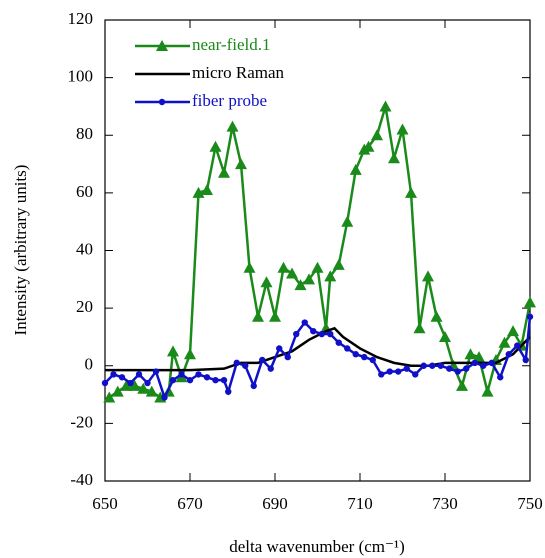 This screenshot has width=545, height=558. What do you see at coordinates (84, 248) in the screenshot?
I see `y-tick-label: 40` at bounding box center [84, 248].